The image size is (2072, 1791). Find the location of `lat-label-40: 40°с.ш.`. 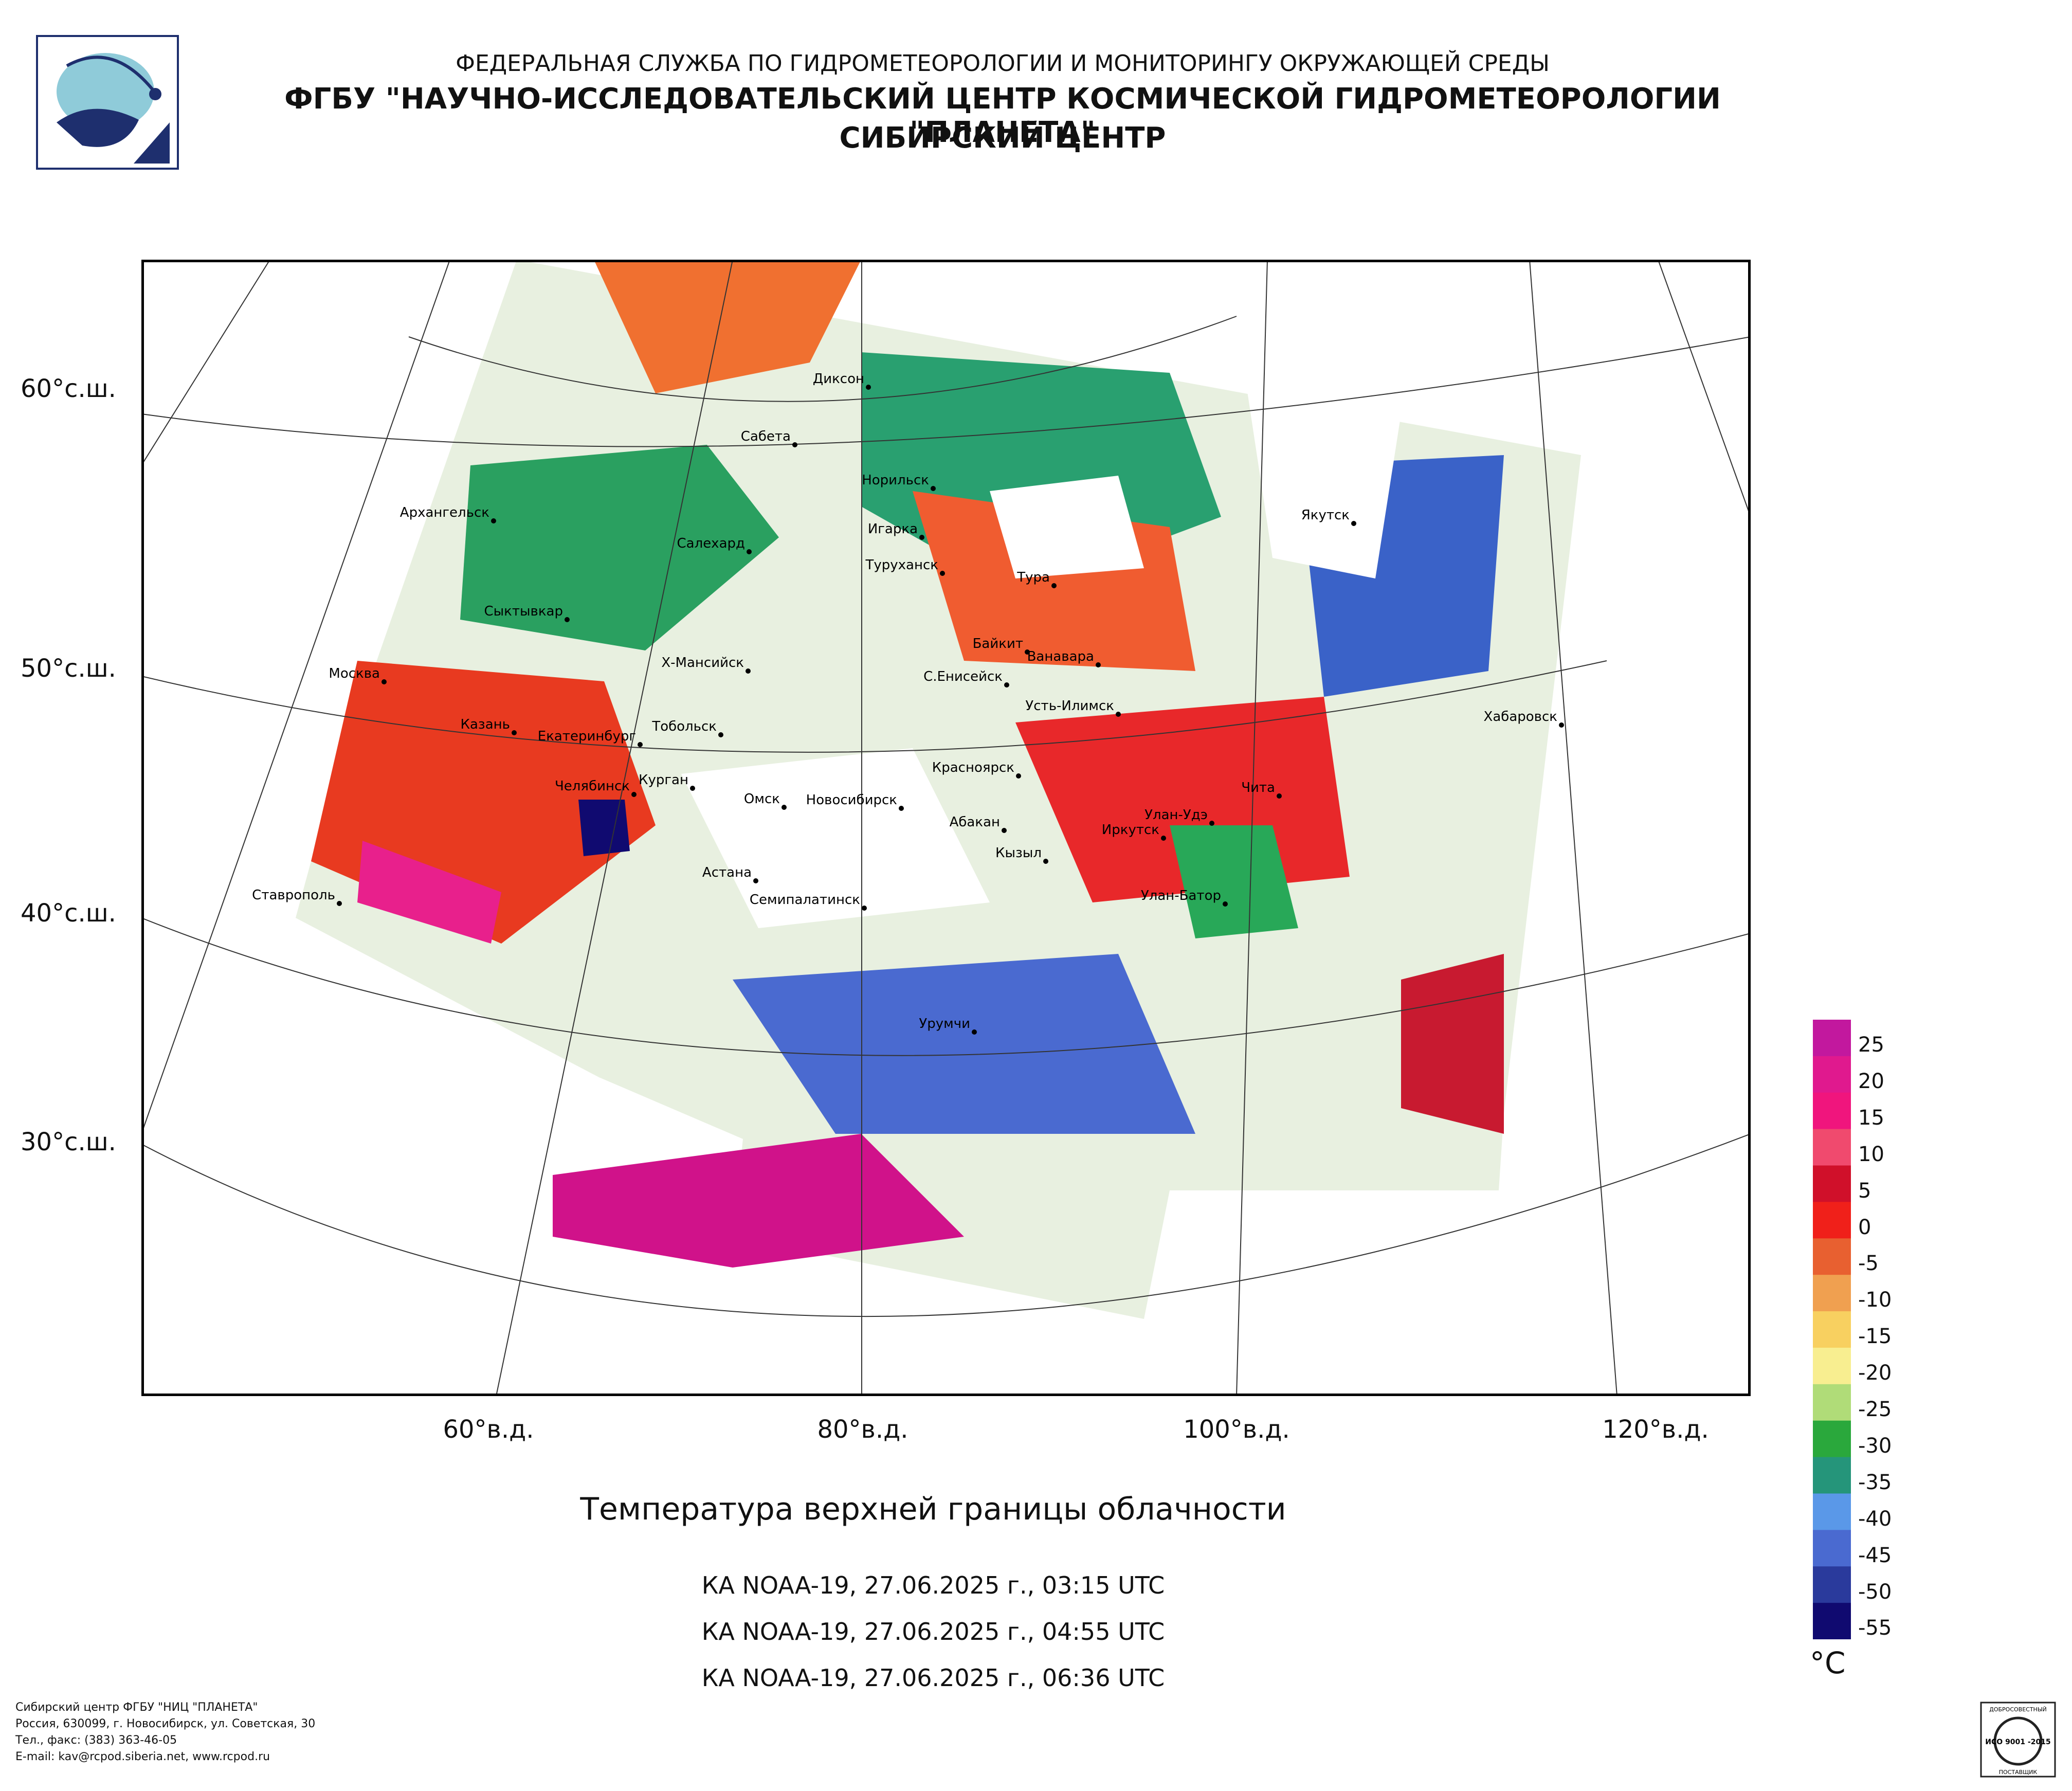

lat-label-40: 40°с.ш. is located at coordinates (68, 913).